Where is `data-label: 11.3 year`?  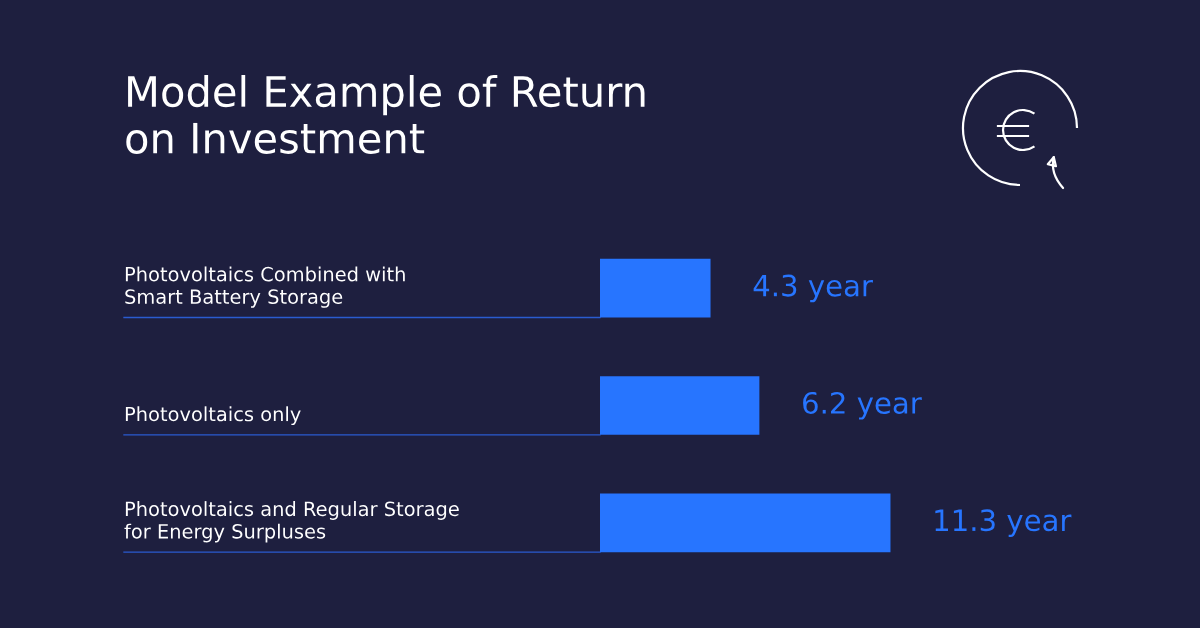
data-label: 11.3 year is located at coordinates (1003, 523).